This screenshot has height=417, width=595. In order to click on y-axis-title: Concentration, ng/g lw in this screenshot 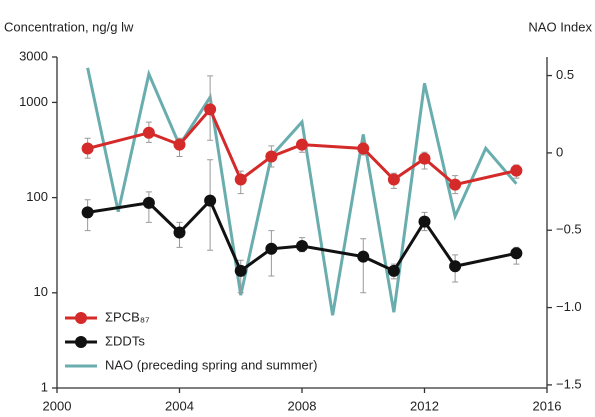, I will do `click(69, 26)`.